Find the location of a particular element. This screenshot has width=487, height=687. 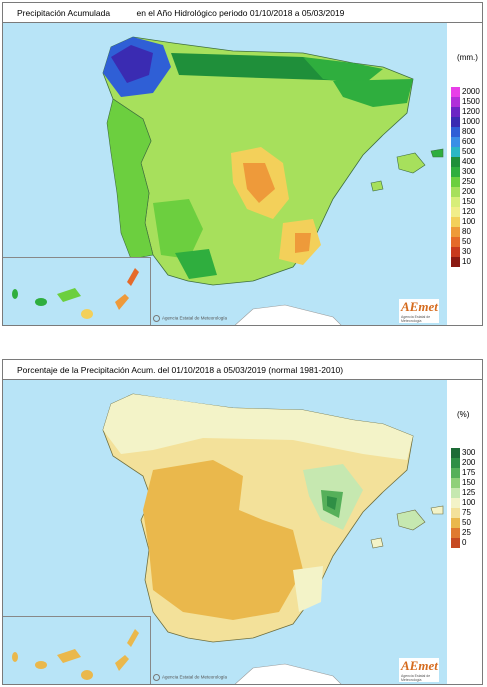

legend-entry: 1000 is located at coordinates (466, 122).